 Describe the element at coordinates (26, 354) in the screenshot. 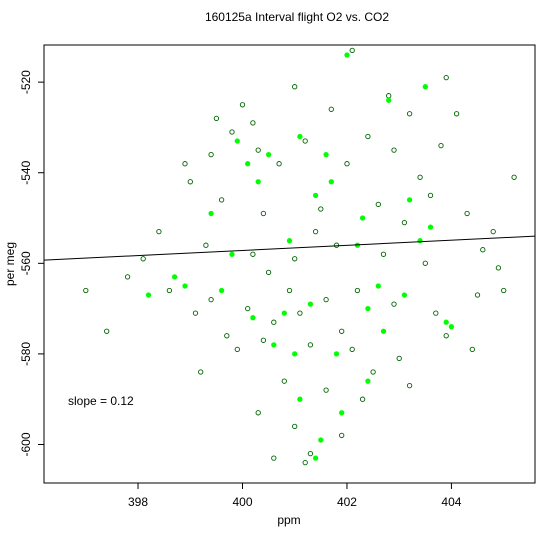

I see `y-tick-label: -580` at that location.